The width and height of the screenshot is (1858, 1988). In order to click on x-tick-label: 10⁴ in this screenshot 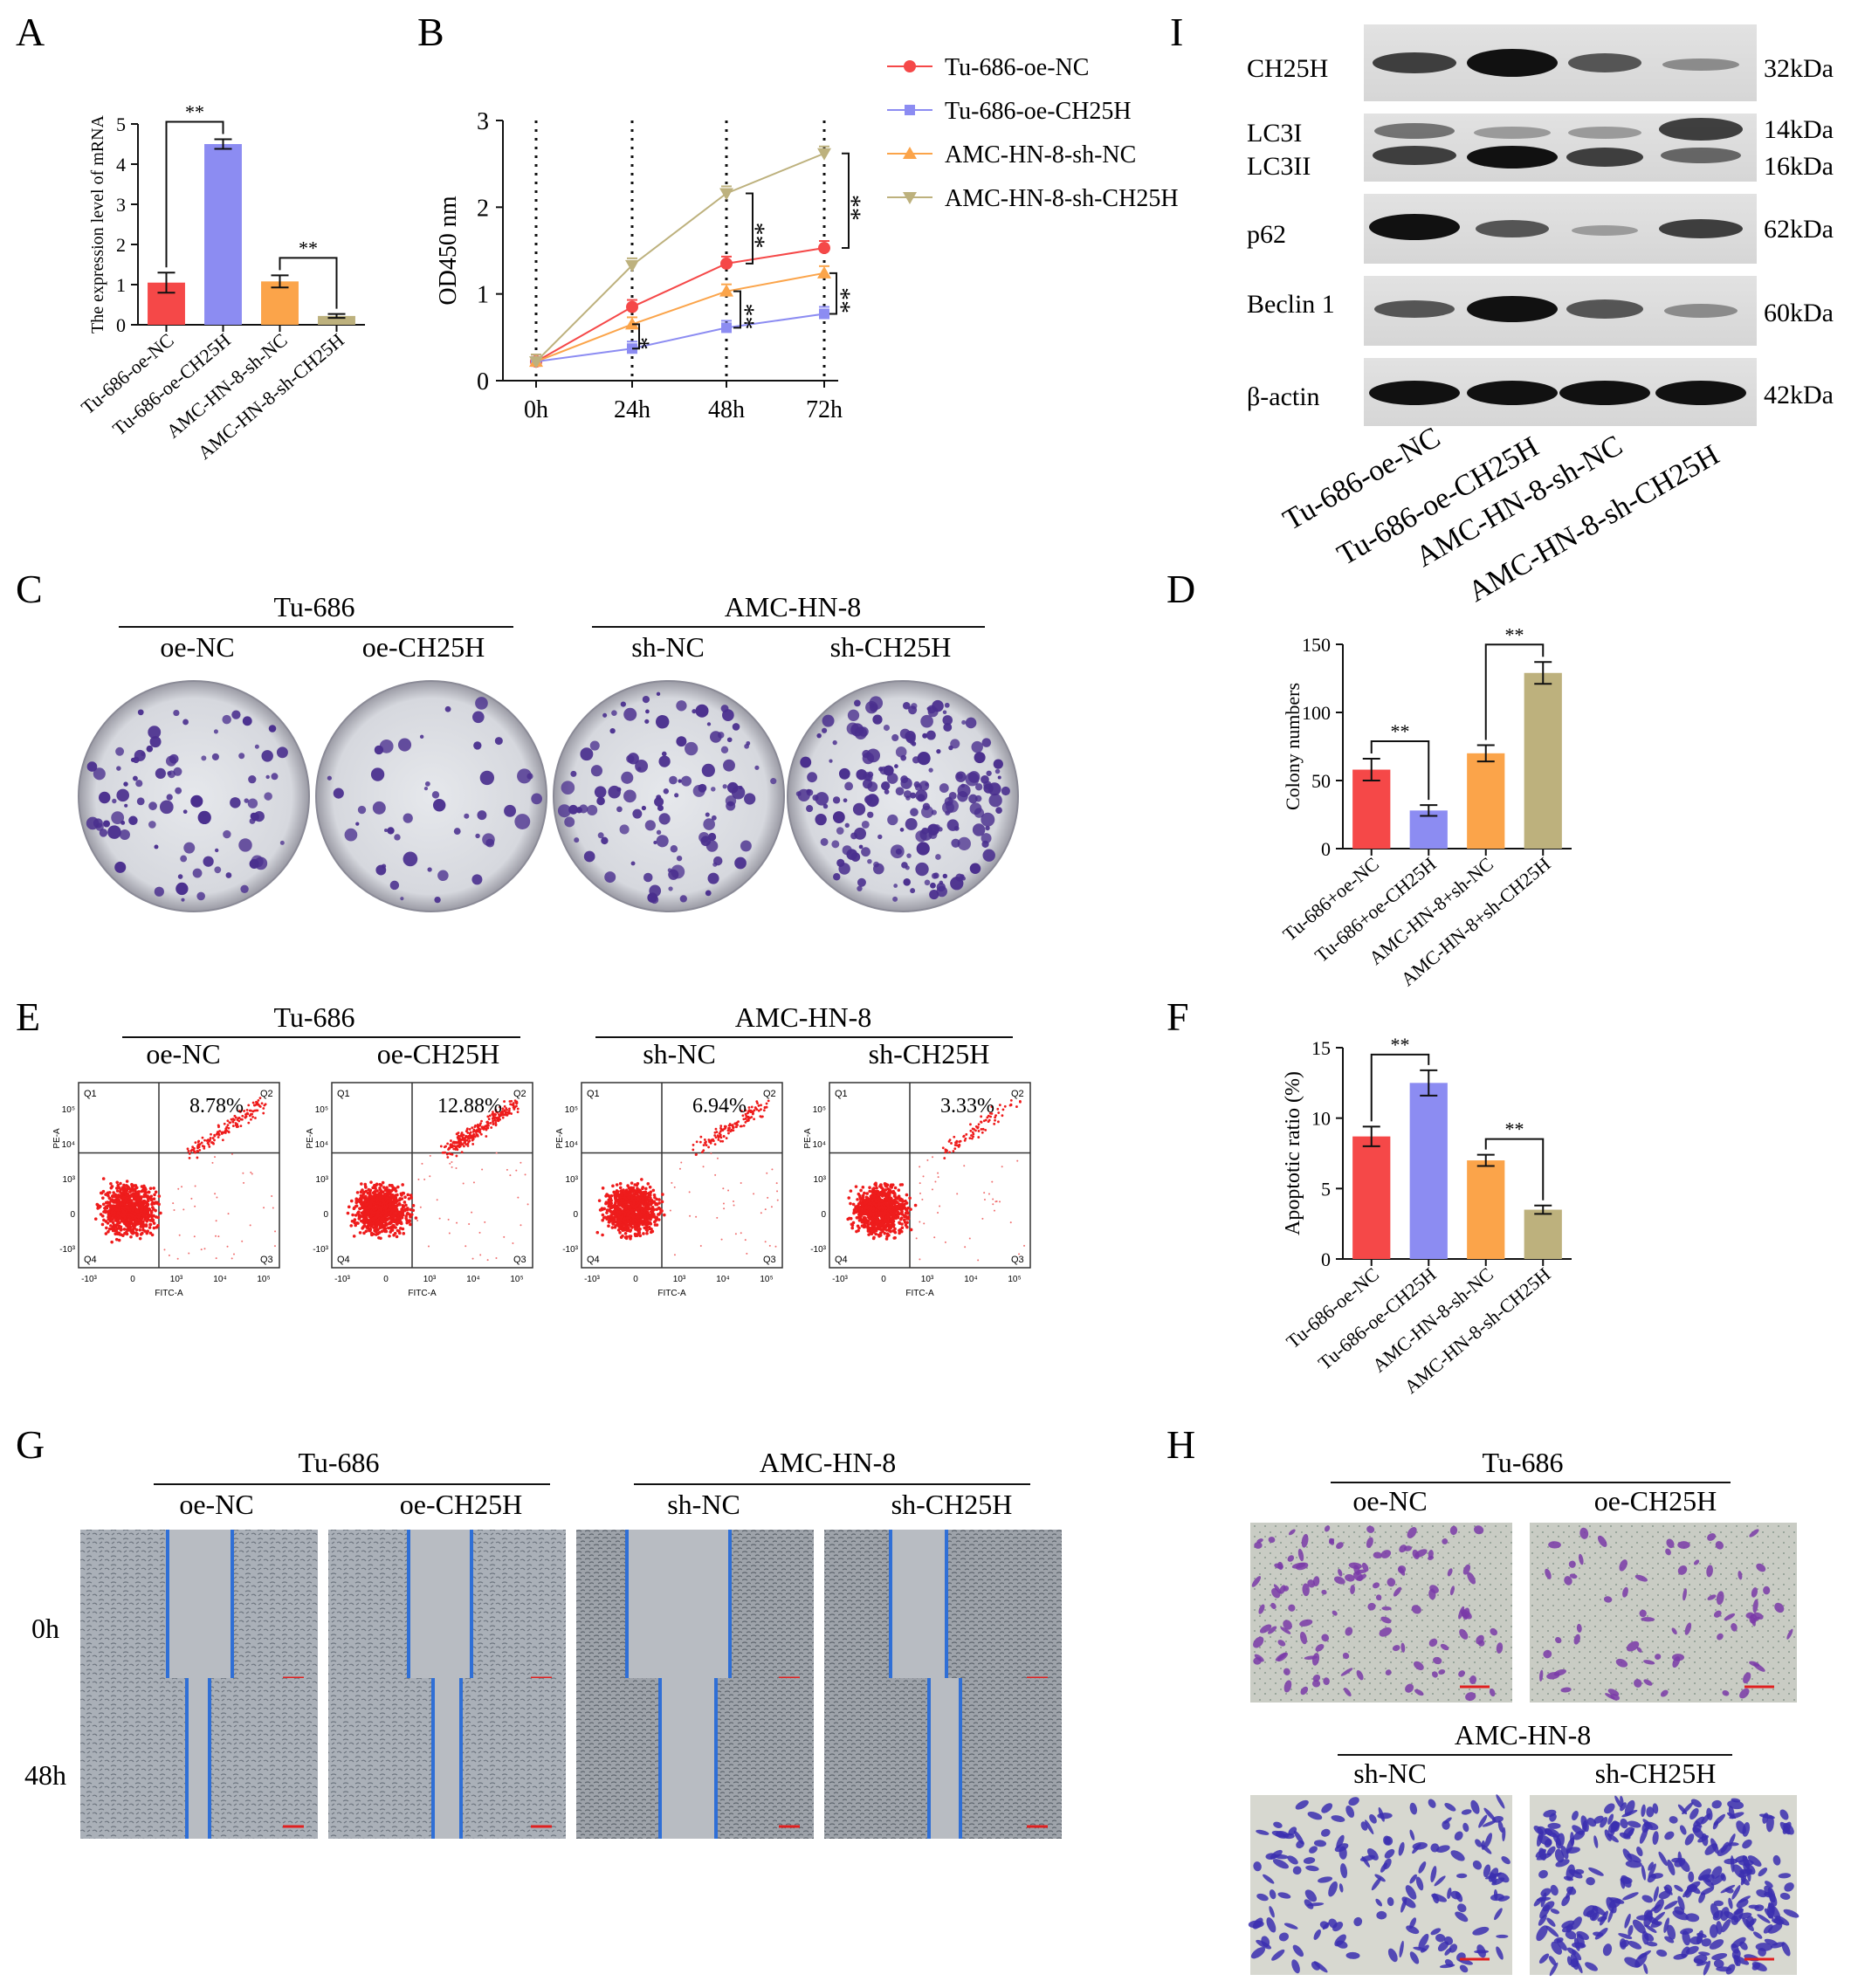, I will do `click(722, 1279)`.